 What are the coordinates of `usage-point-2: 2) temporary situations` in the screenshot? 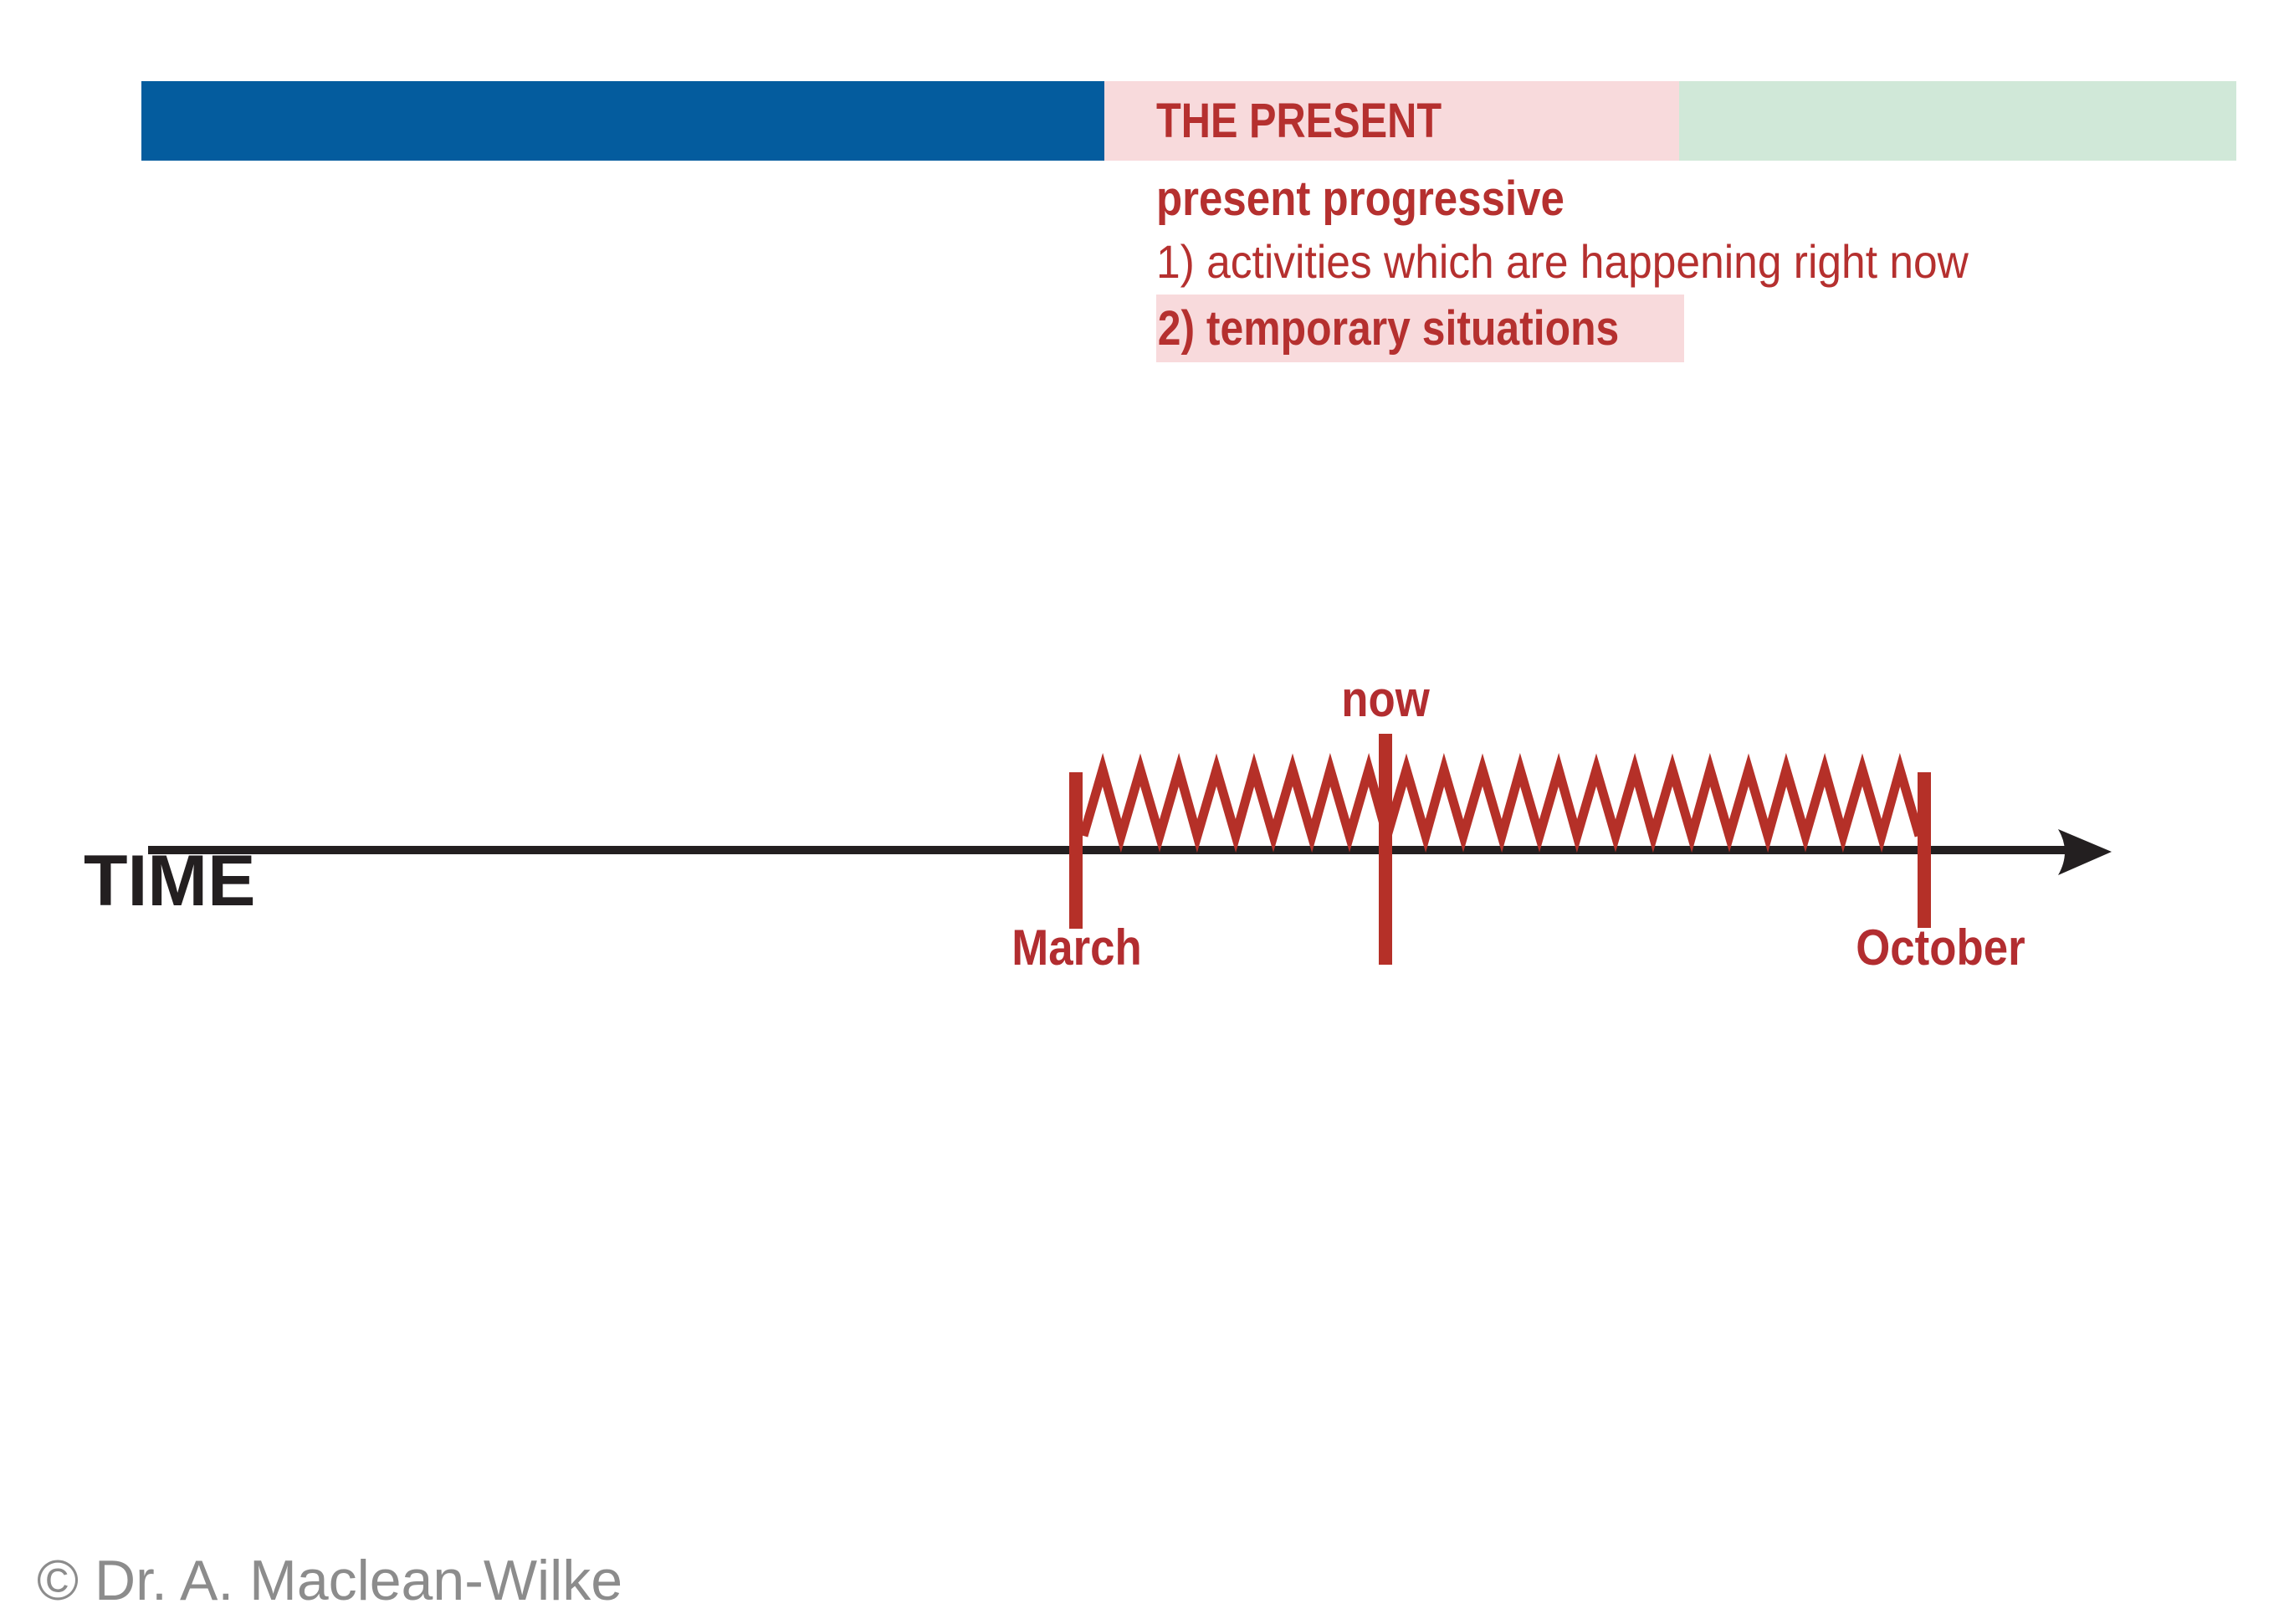 It's located at (1389, 328).